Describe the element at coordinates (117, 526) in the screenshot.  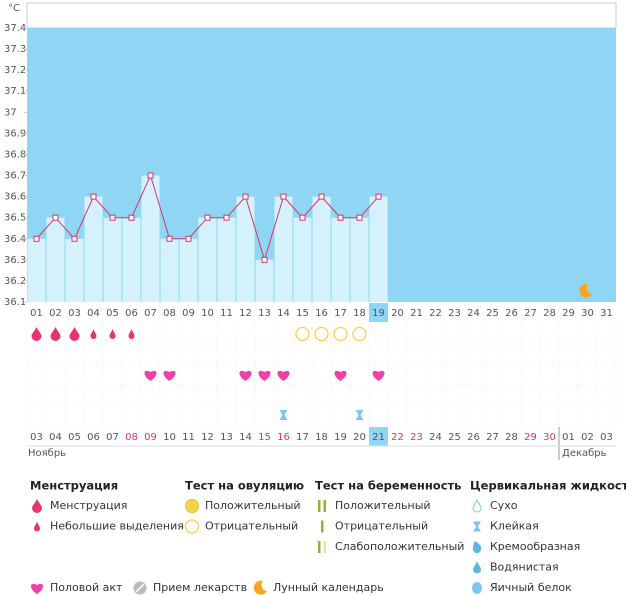
I see `legend-item: Небольшие выделения` at that location.